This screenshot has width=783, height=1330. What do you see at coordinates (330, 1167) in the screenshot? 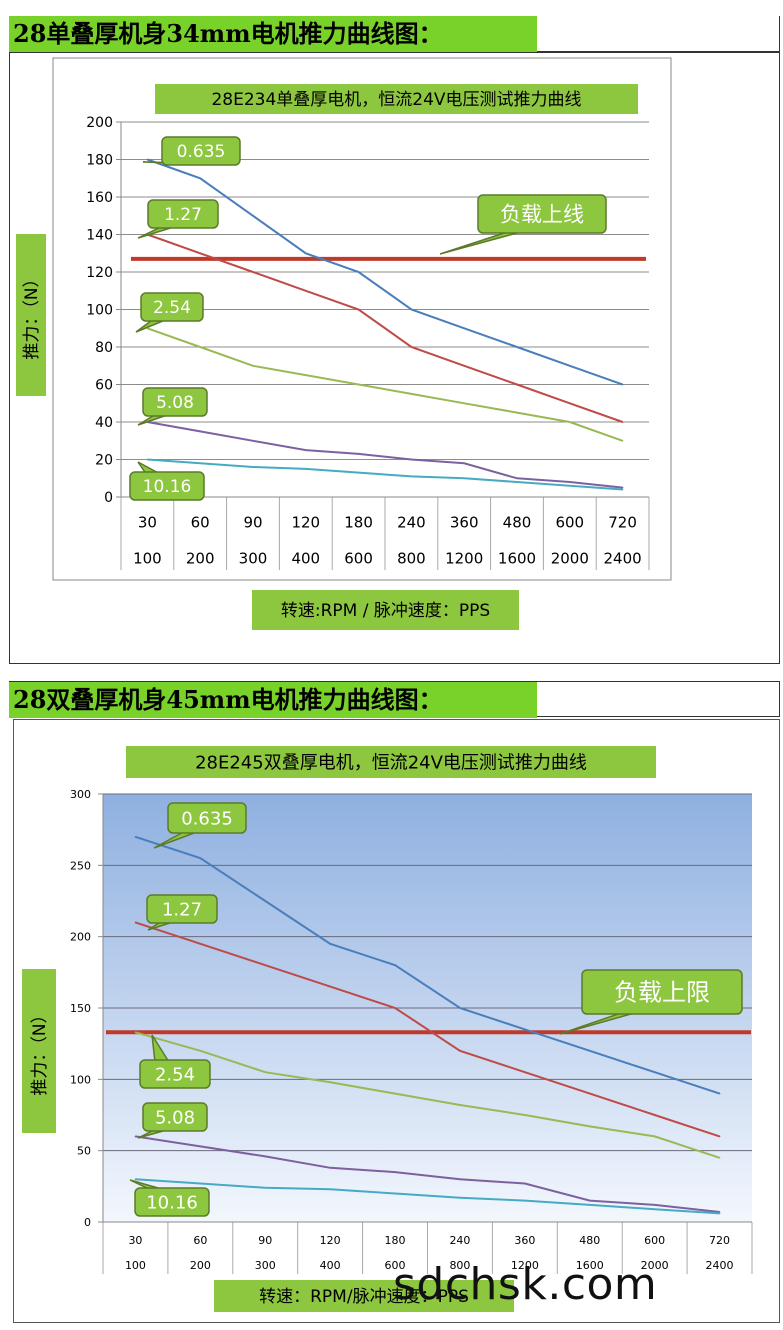
I see `data-point-5.08-120` at bounding box center [330, 1167].